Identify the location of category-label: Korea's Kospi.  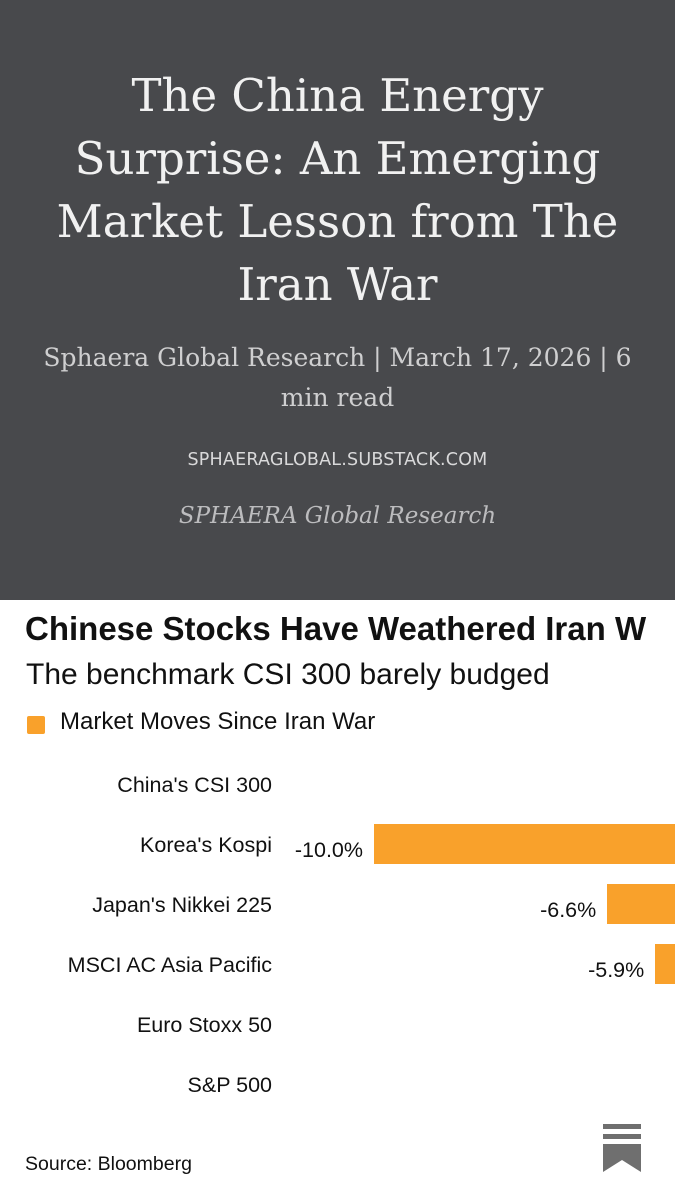
(206, 845).